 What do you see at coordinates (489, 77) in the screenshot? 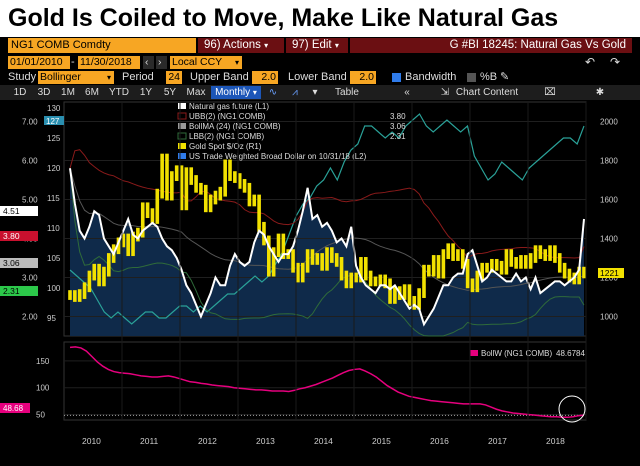
I see `pctb-label: %B` at bounding box center [489, 77].